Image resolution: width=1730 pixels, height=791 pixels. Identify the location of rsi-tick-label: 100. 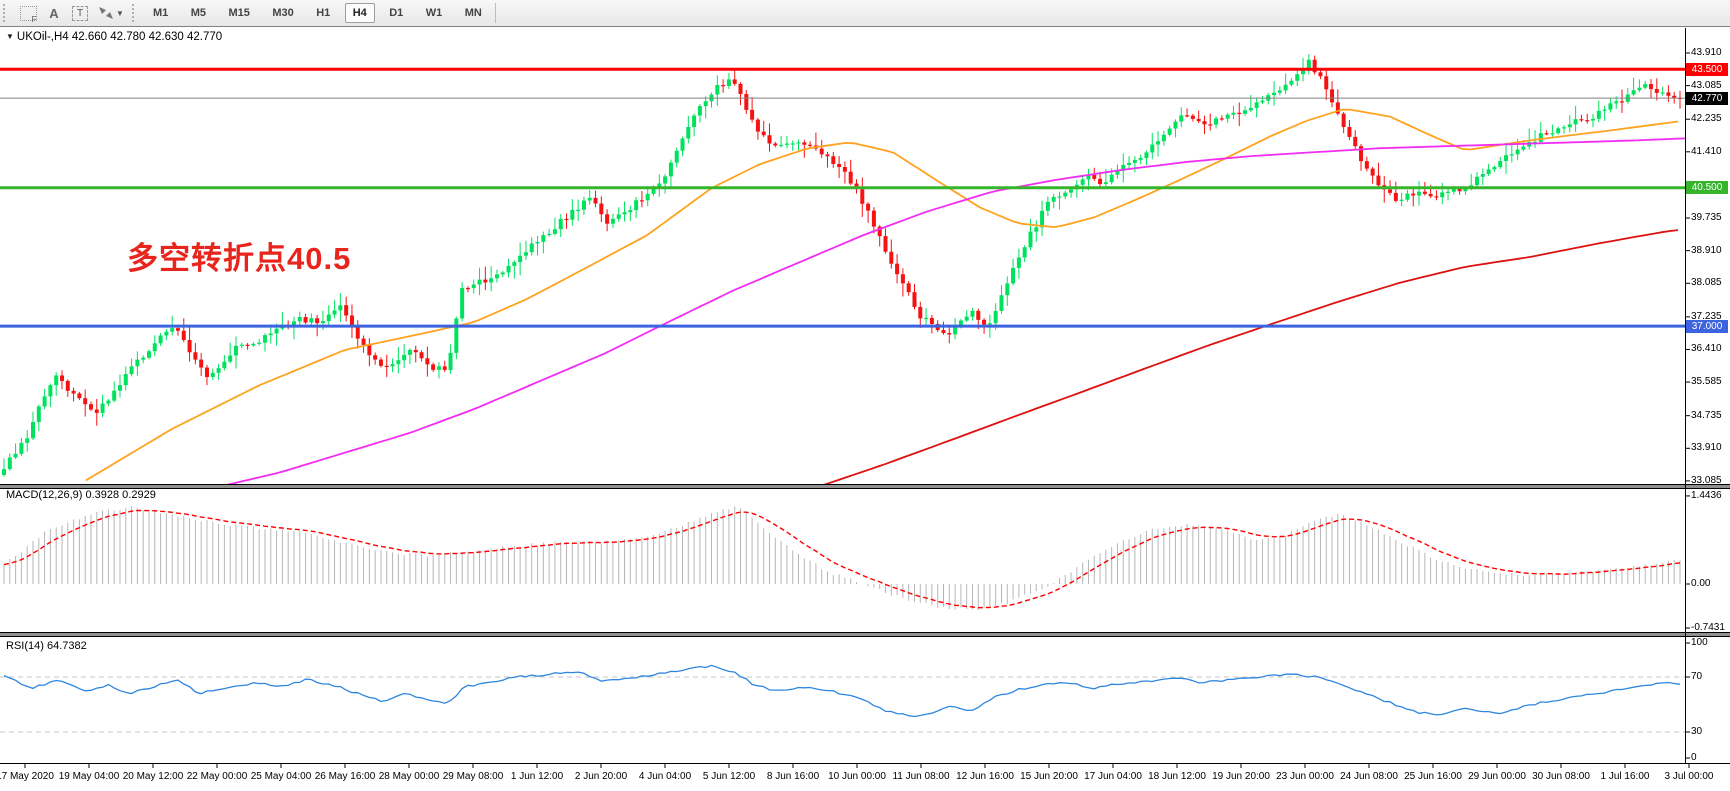
(1699, 642).